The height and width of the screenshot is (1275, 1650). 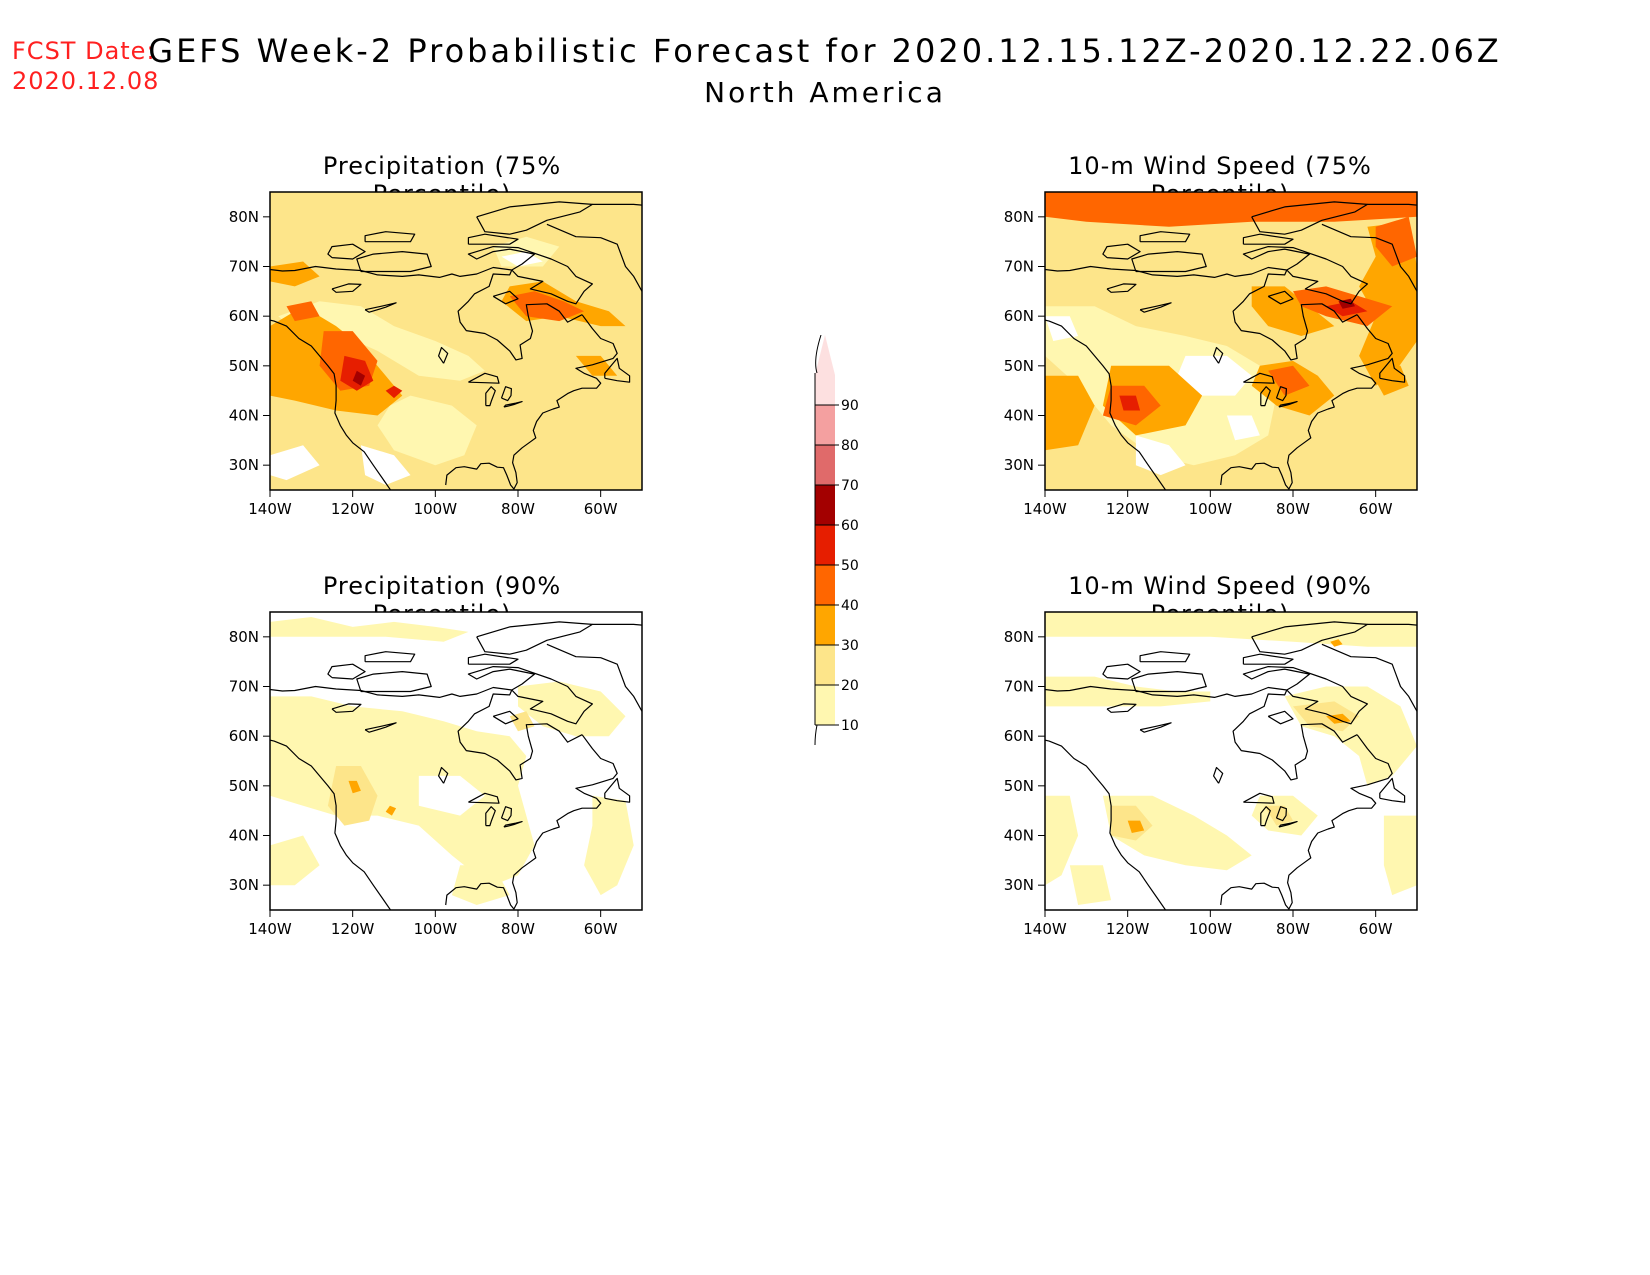 I want to click on coastline-lakeMich, so click(x=490, y=816).